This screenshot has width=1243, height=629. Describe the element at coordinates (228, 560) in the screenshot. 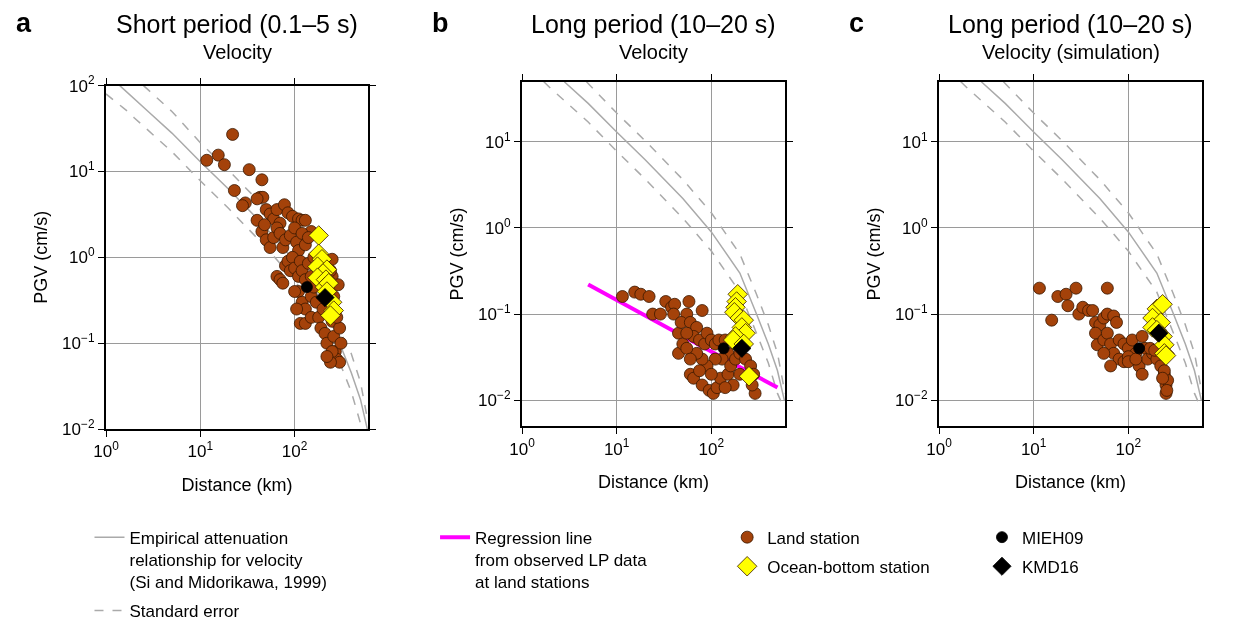

I see `legend-label: Empirical attenuation relationship for velocity (Si and Midorikawa, 1999)` at that location.